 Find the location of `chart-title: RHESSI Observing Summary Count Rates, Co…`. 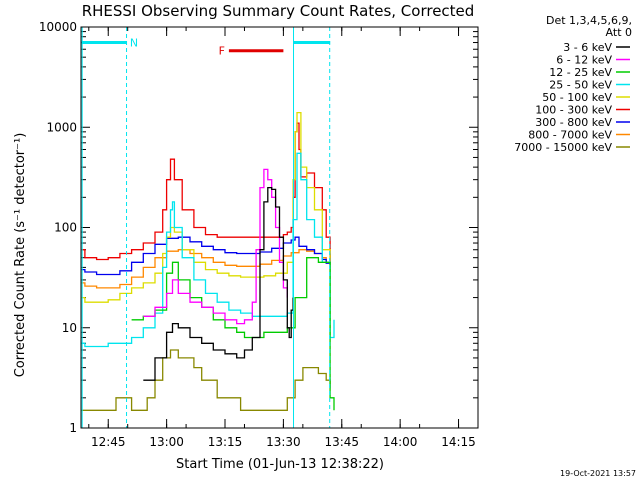

chart-title: RHESSI Observing Summary Count Rates, Co… is located at coordinates (278, 11).